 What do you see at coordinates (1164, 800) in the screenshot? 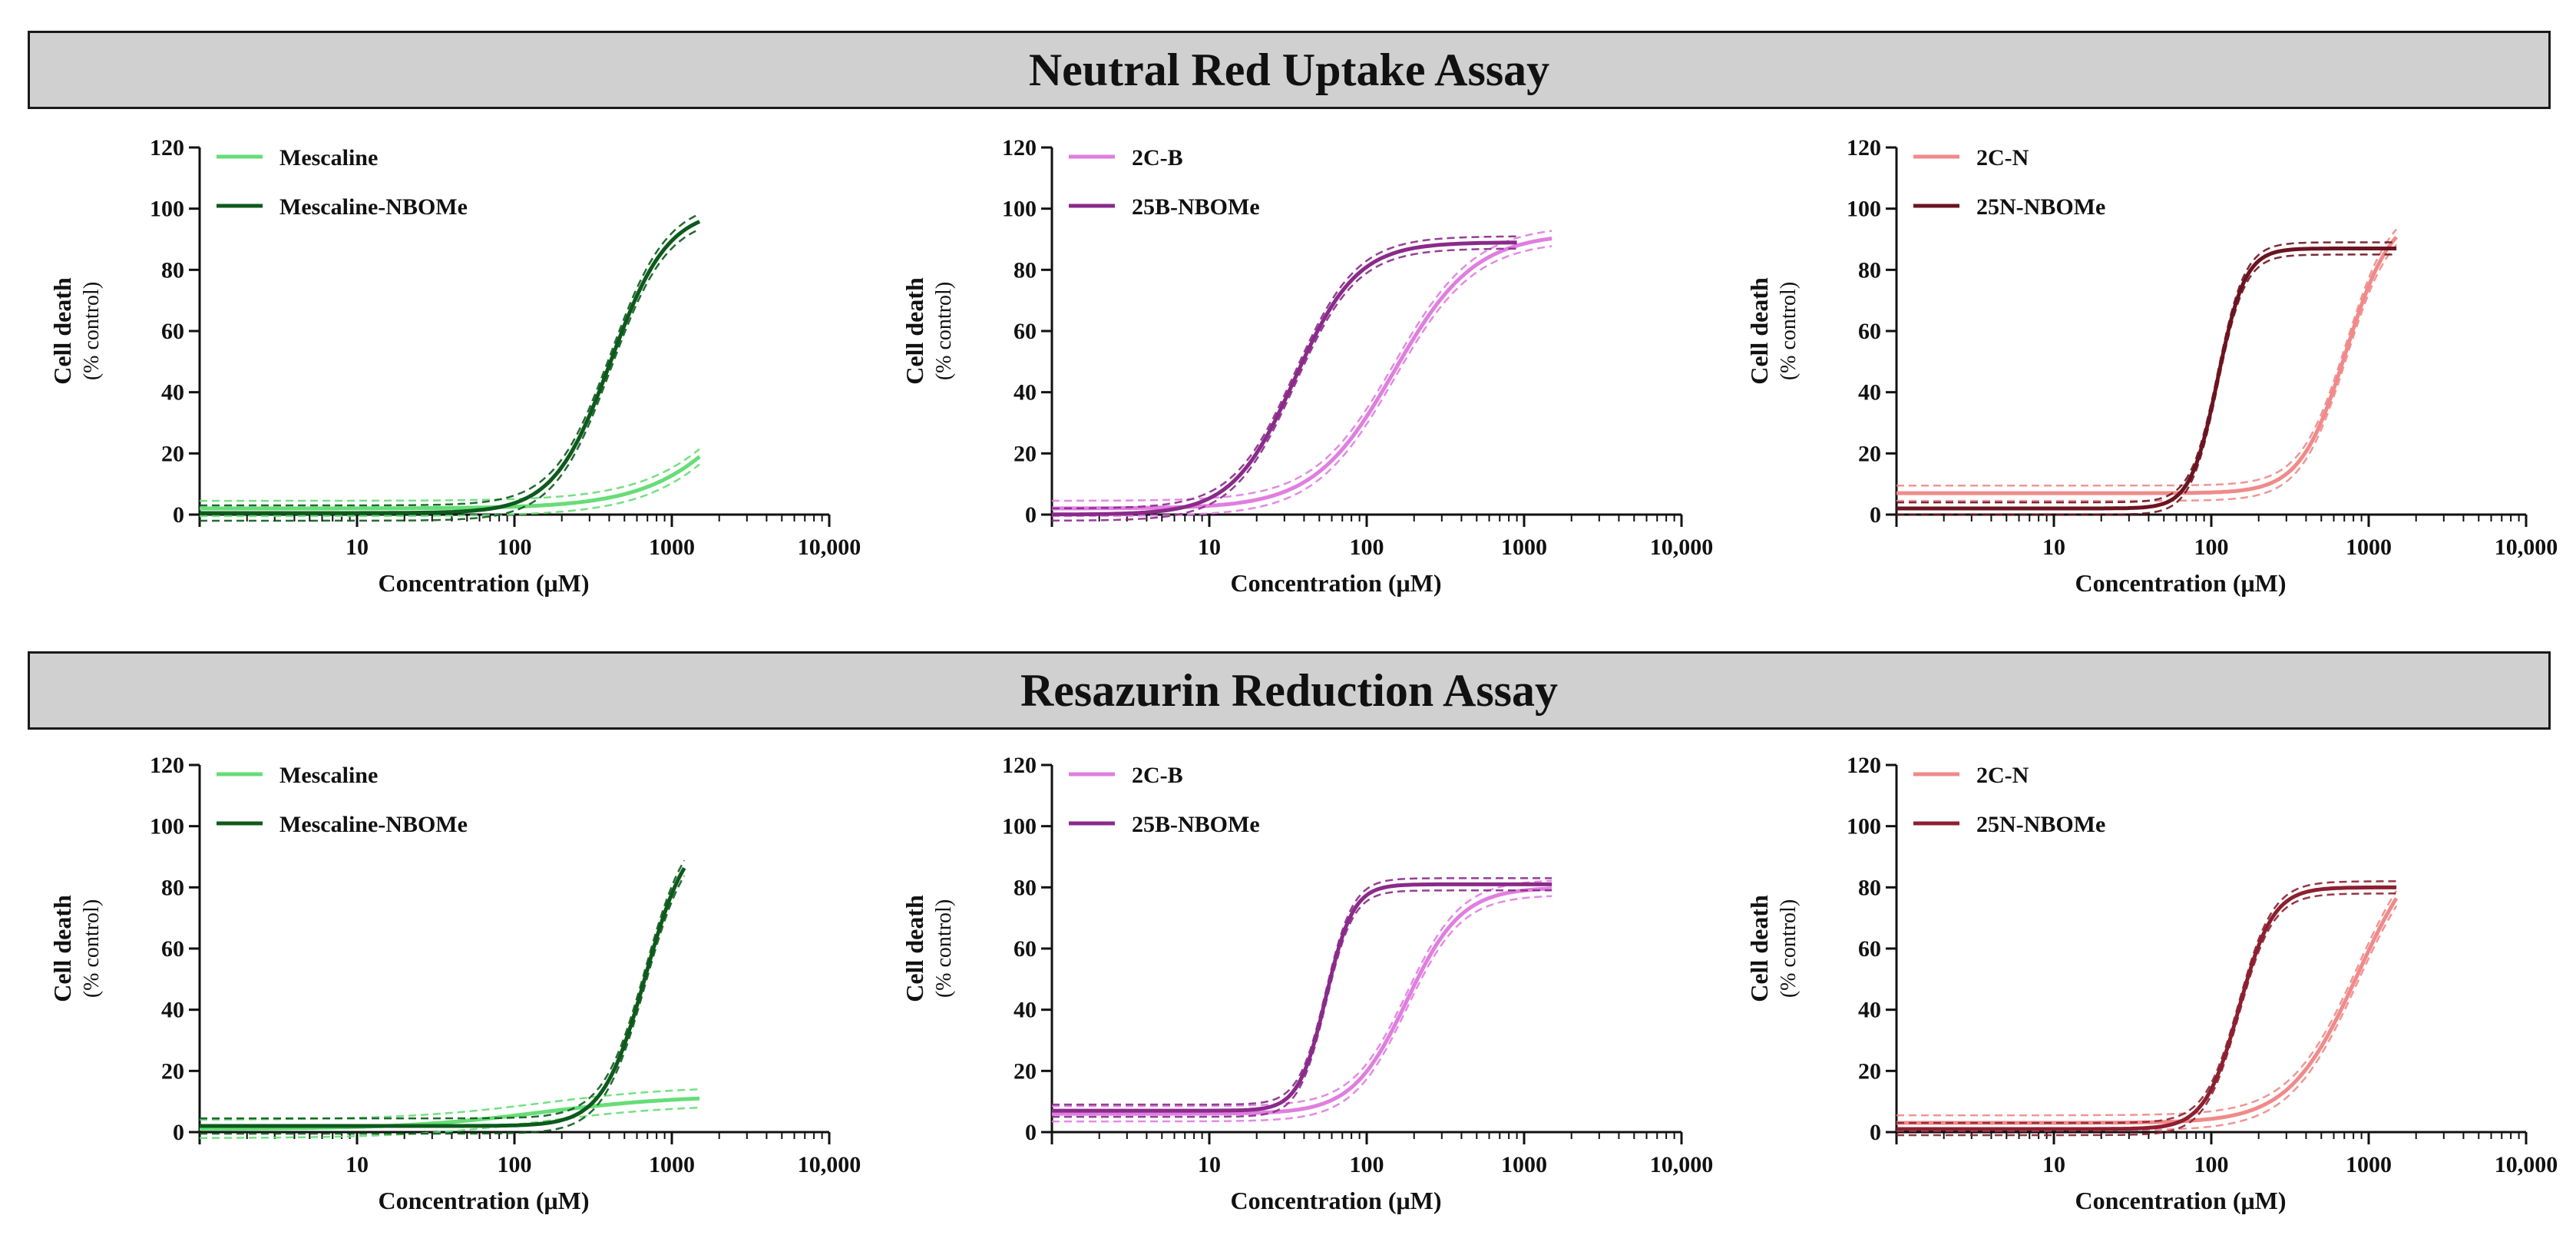
I see `legend: 2C-B 25B-NBOMe` at bounding box center [1164, 800].